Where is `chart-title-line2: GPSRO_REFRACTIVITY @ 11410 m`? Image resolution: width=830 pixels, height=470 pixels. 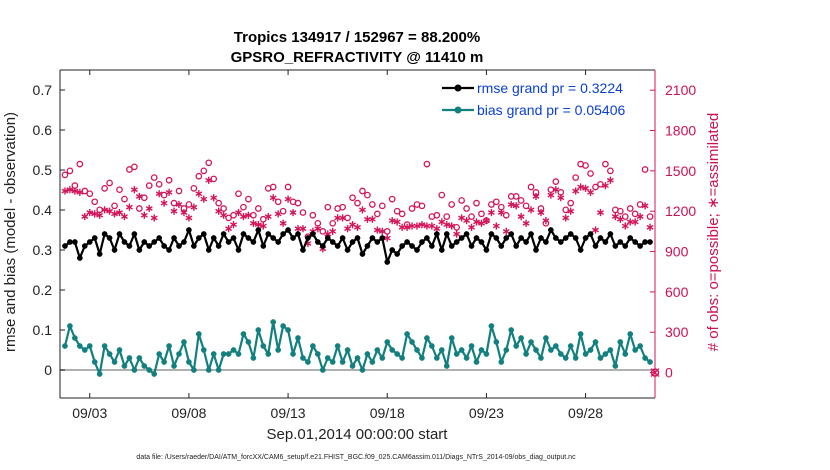 chart-title-line2: GPSRO_REFRACTIVITY @ 11410 m is located at coordinates (357, 57).